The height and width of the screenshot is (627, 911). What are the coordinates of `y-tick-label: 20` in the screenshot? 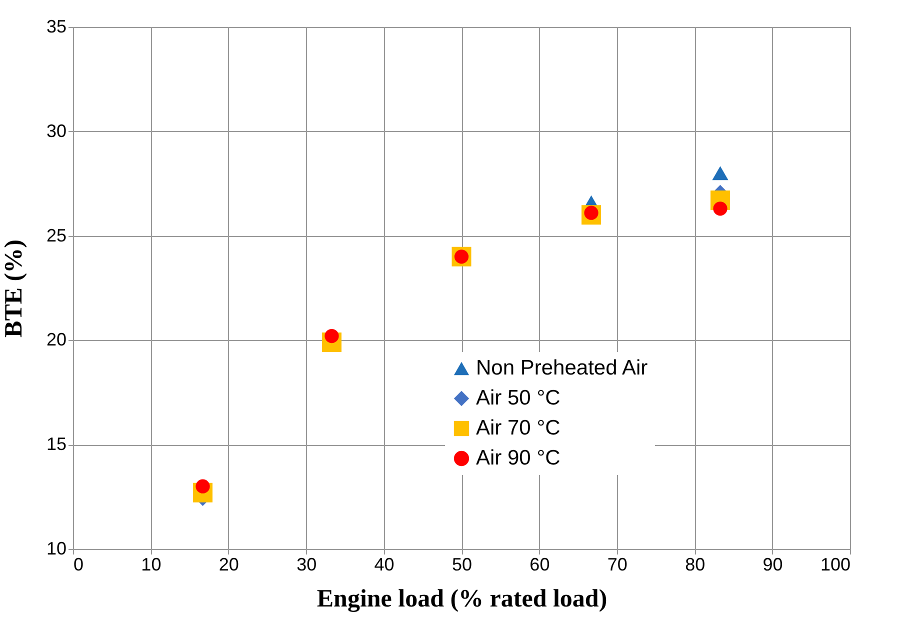 It's located at (56, 340).